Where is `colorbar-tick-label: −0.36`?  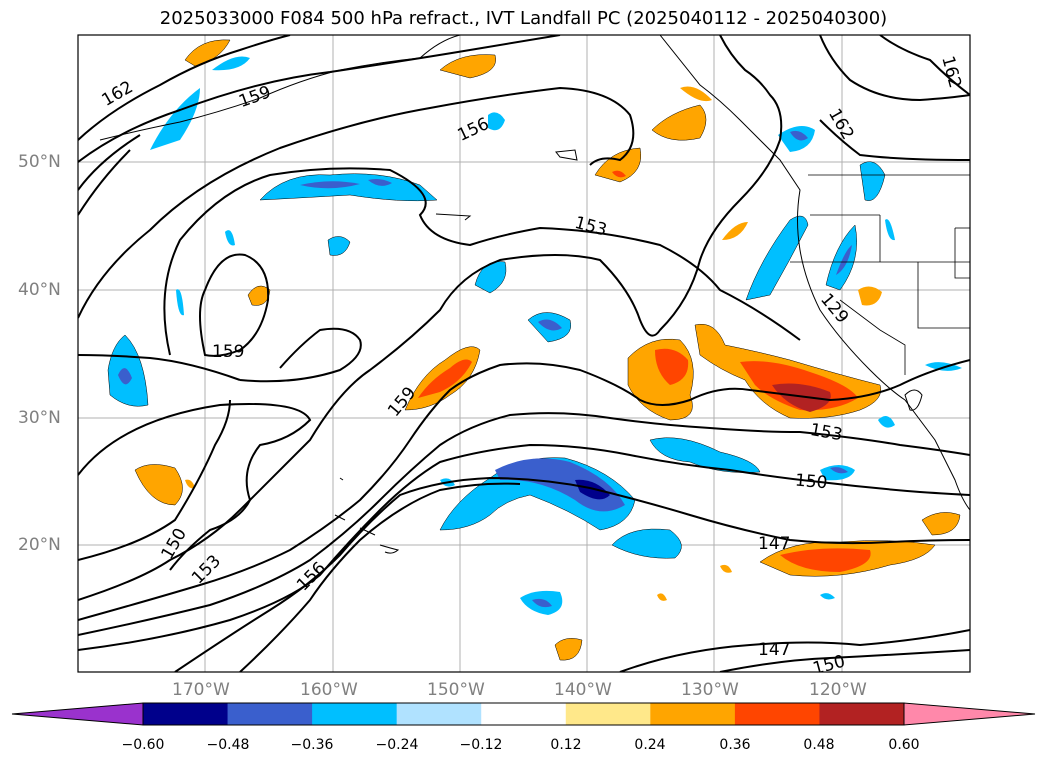 colorbar-tick-label: −0.36 is located at coordinates (312, 745).